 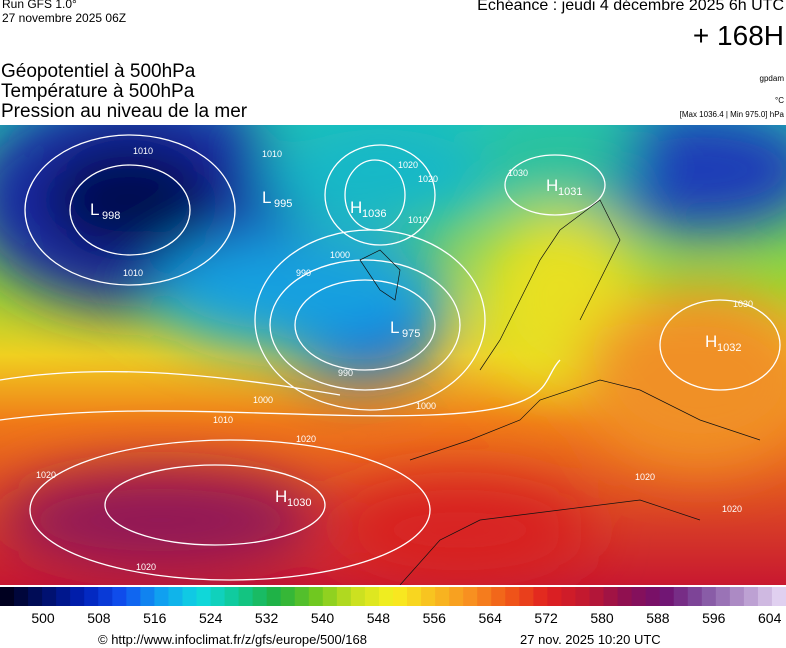 What do you see at coordinates (266, 618) in the screenshot?
I see `colorbar-label: 532` at bounding box center [266, 618].